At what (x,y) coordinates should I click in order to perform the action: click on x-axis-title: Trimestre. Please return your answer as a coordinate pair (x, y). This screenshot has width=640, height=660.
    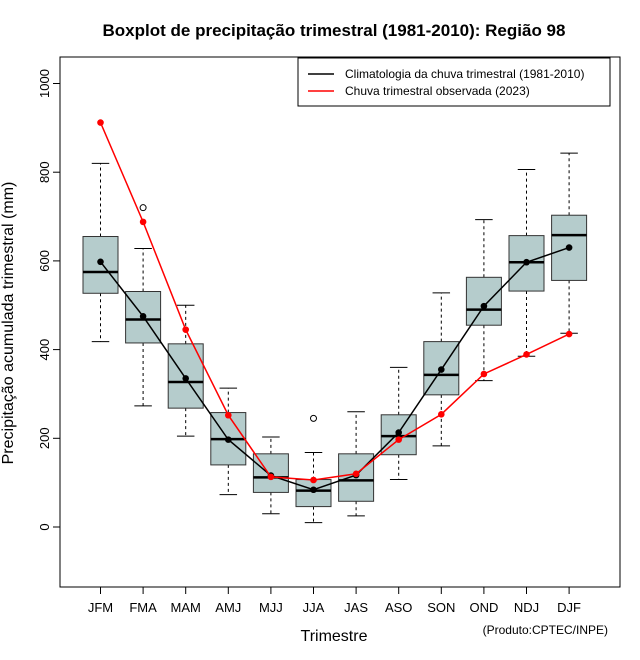
    Looking at the image, I should click on (334, 636).